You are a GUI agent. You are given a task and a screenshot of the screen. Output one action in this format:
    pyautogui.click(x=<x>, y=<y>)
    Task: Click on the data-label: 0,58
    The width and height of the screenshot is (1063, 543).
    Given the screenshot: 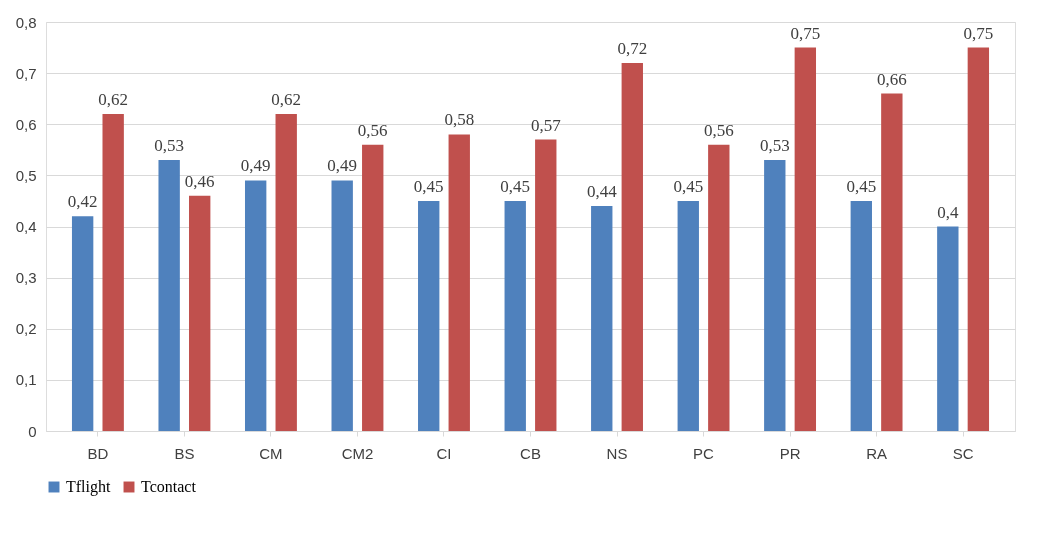 What is the action you would take?
    pyautogui.click(x=459, y=120)
    